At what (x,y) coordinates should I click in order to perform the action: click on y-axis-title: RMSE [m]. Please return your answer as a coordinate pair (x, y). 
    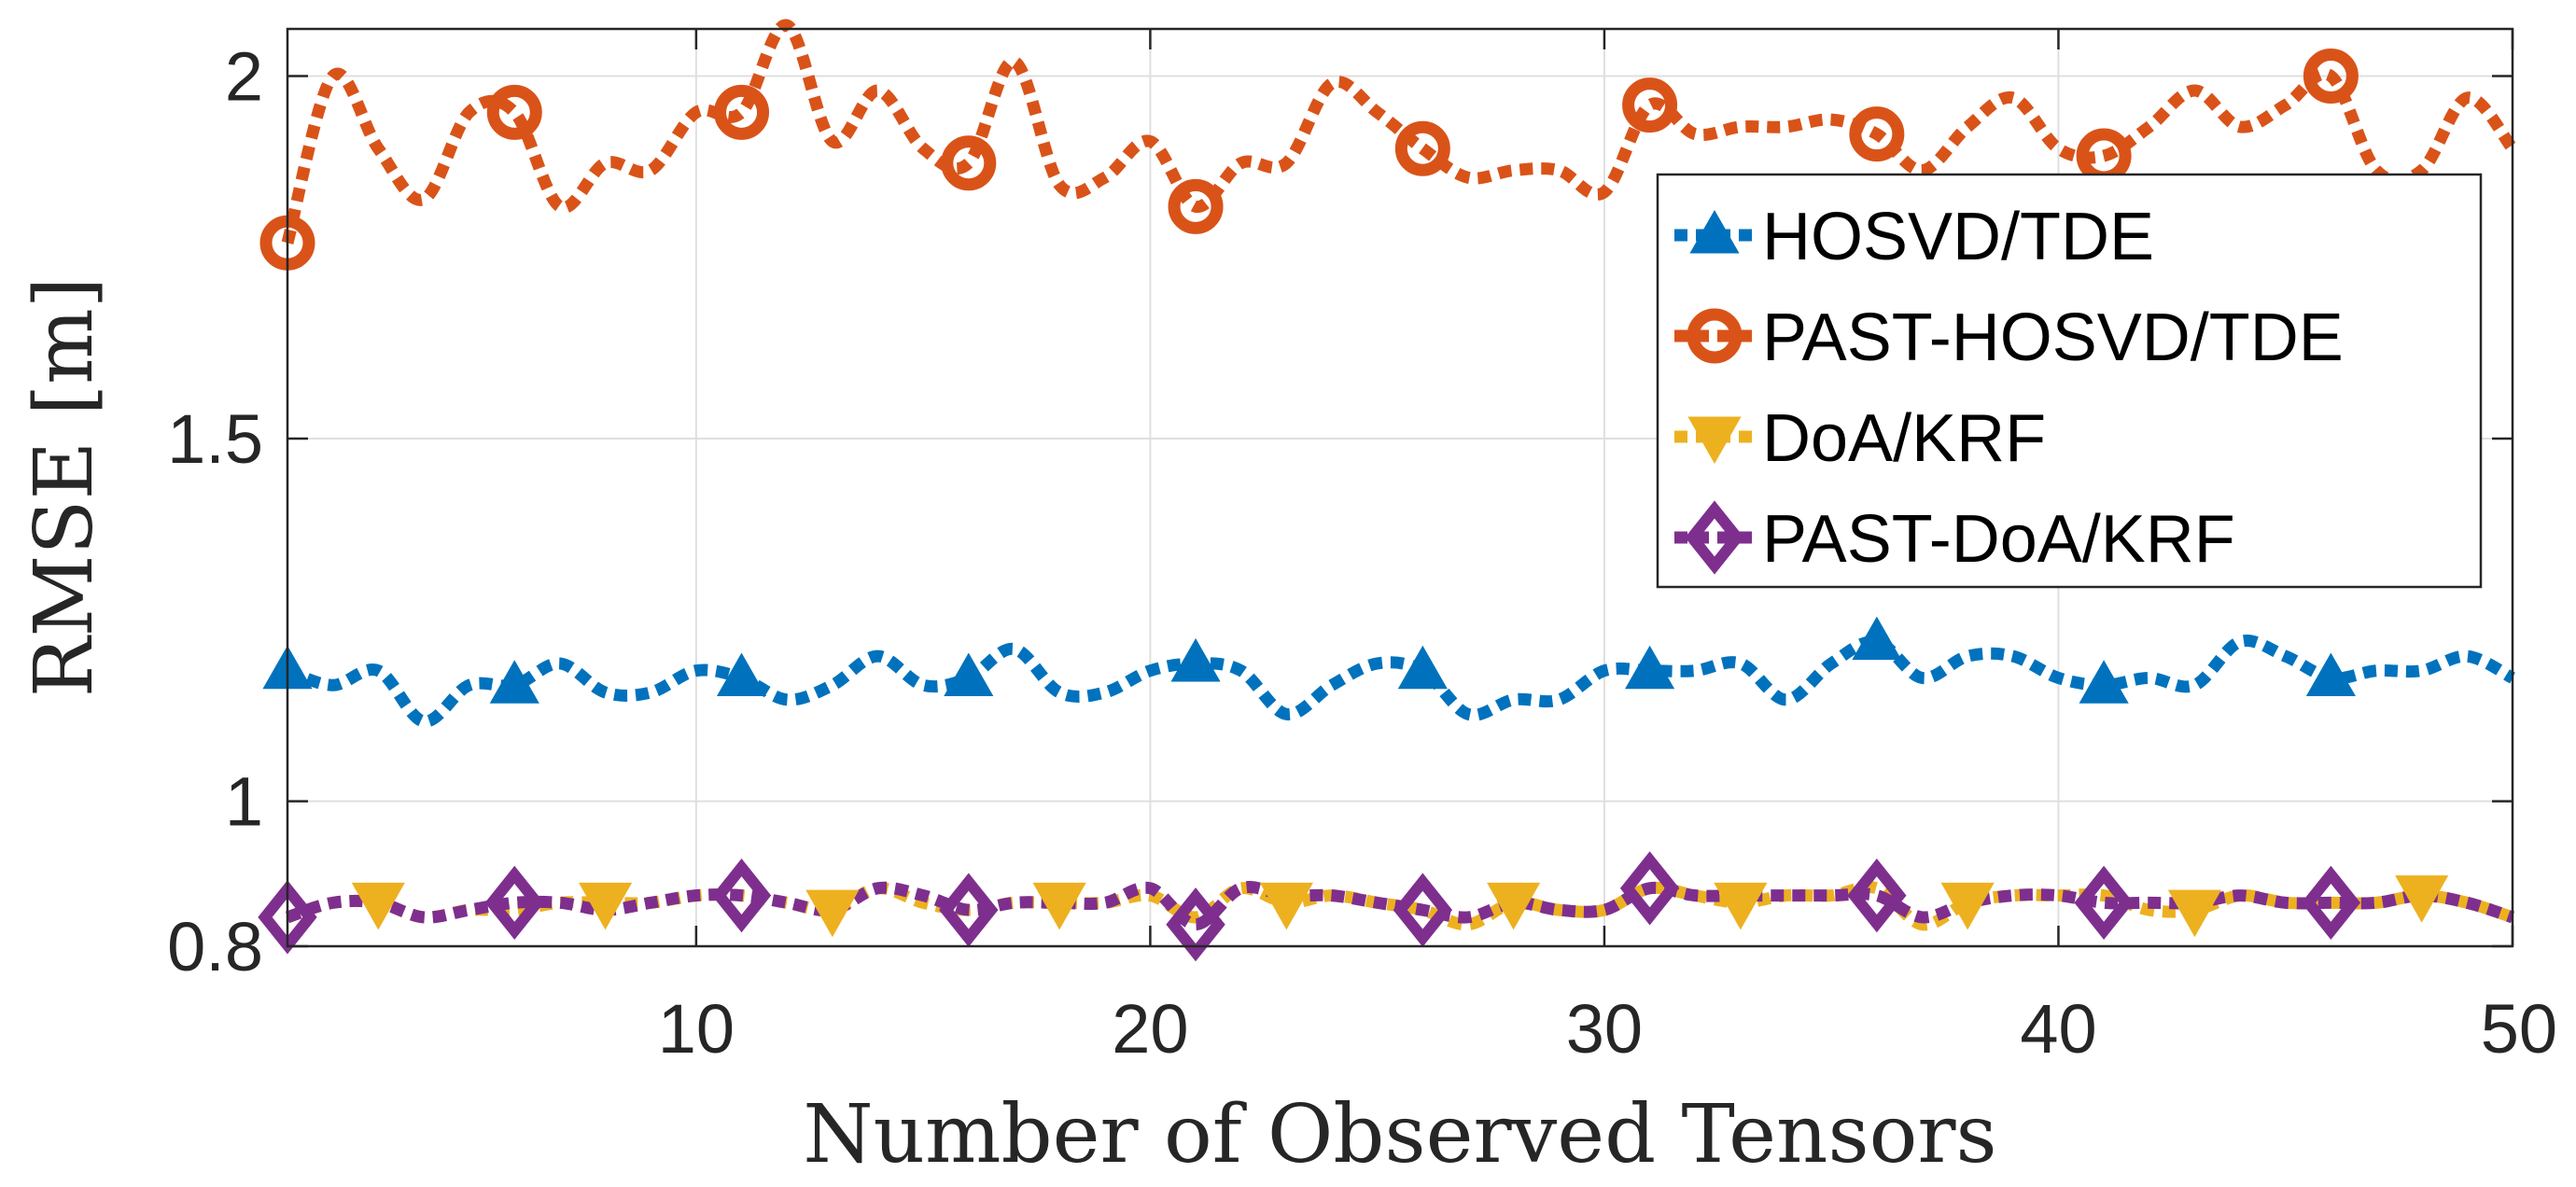
    Looking at the image, I should click on (64, 487).